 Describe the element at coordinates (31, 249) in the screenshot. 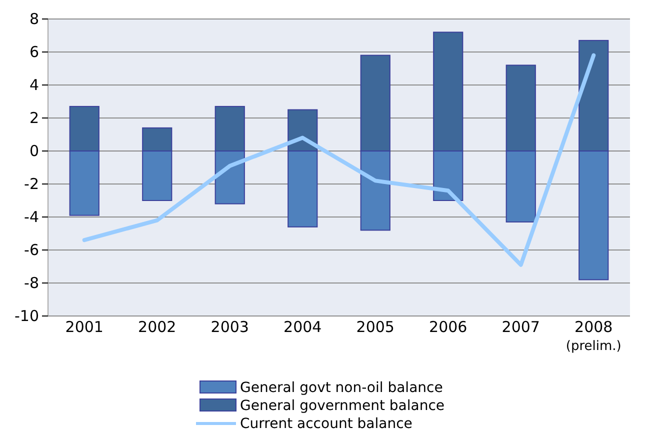

I see `y-tick-label: -6` at that location.